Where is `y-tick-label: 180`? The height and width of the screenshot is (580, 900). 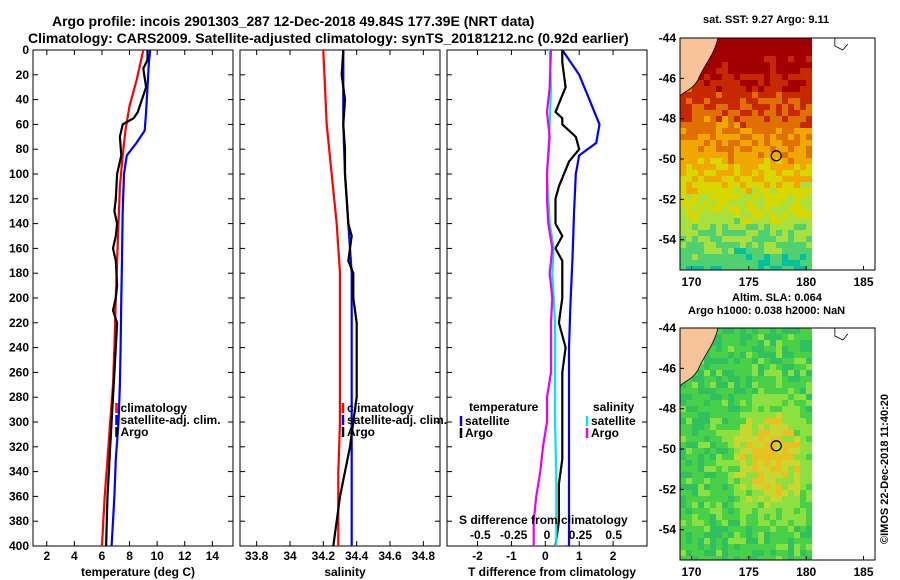 y-tick-label: 180 is located at coordinates (19, 273).